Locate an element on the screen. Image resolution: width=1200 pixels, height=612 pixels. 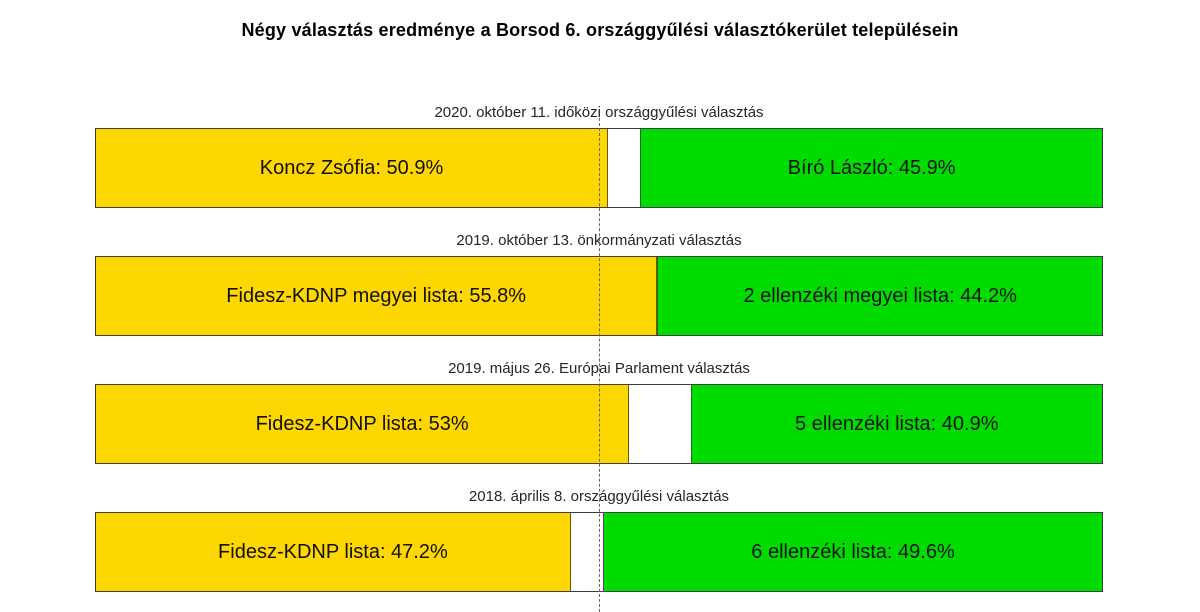
segment-value-label: 6 ellenzéki lista: 49.6% is located at coordinates (853, 551).